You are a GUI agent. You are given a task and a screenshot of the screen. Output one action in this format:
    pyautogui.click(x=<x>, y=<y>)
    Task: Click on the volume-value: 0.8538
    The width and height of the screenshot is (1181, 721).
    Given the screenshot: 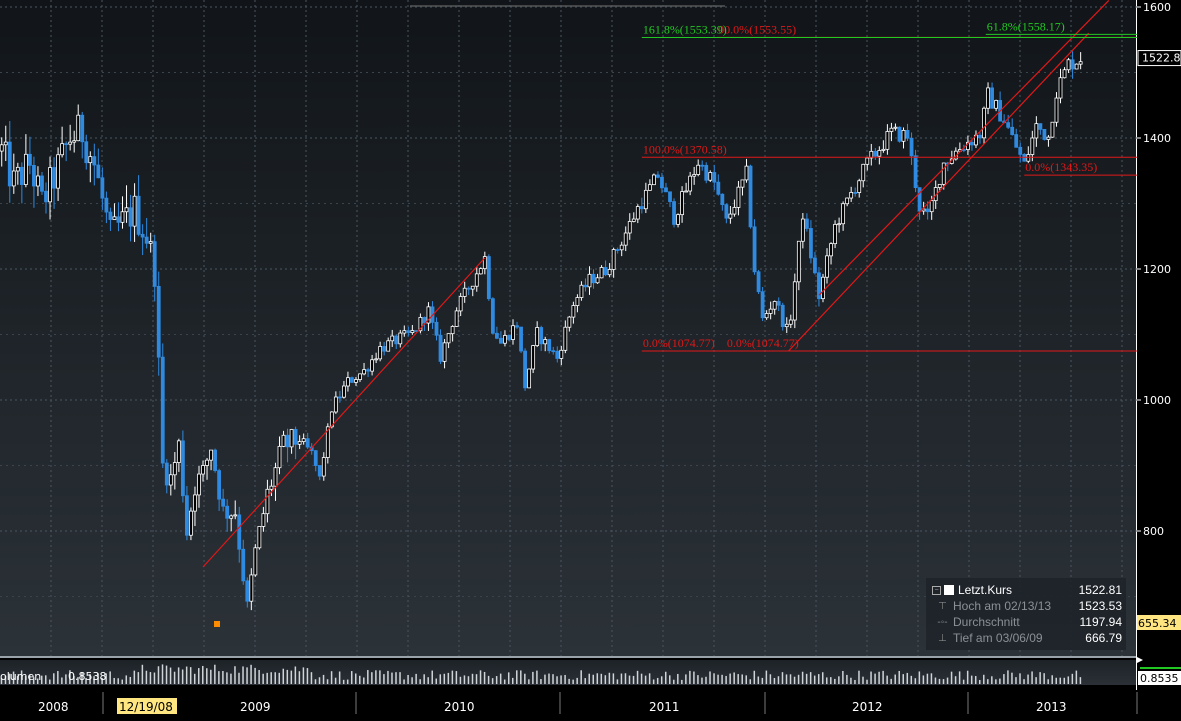 What is the action you would take?
    pyautogui.click(x=87, y=676)
    